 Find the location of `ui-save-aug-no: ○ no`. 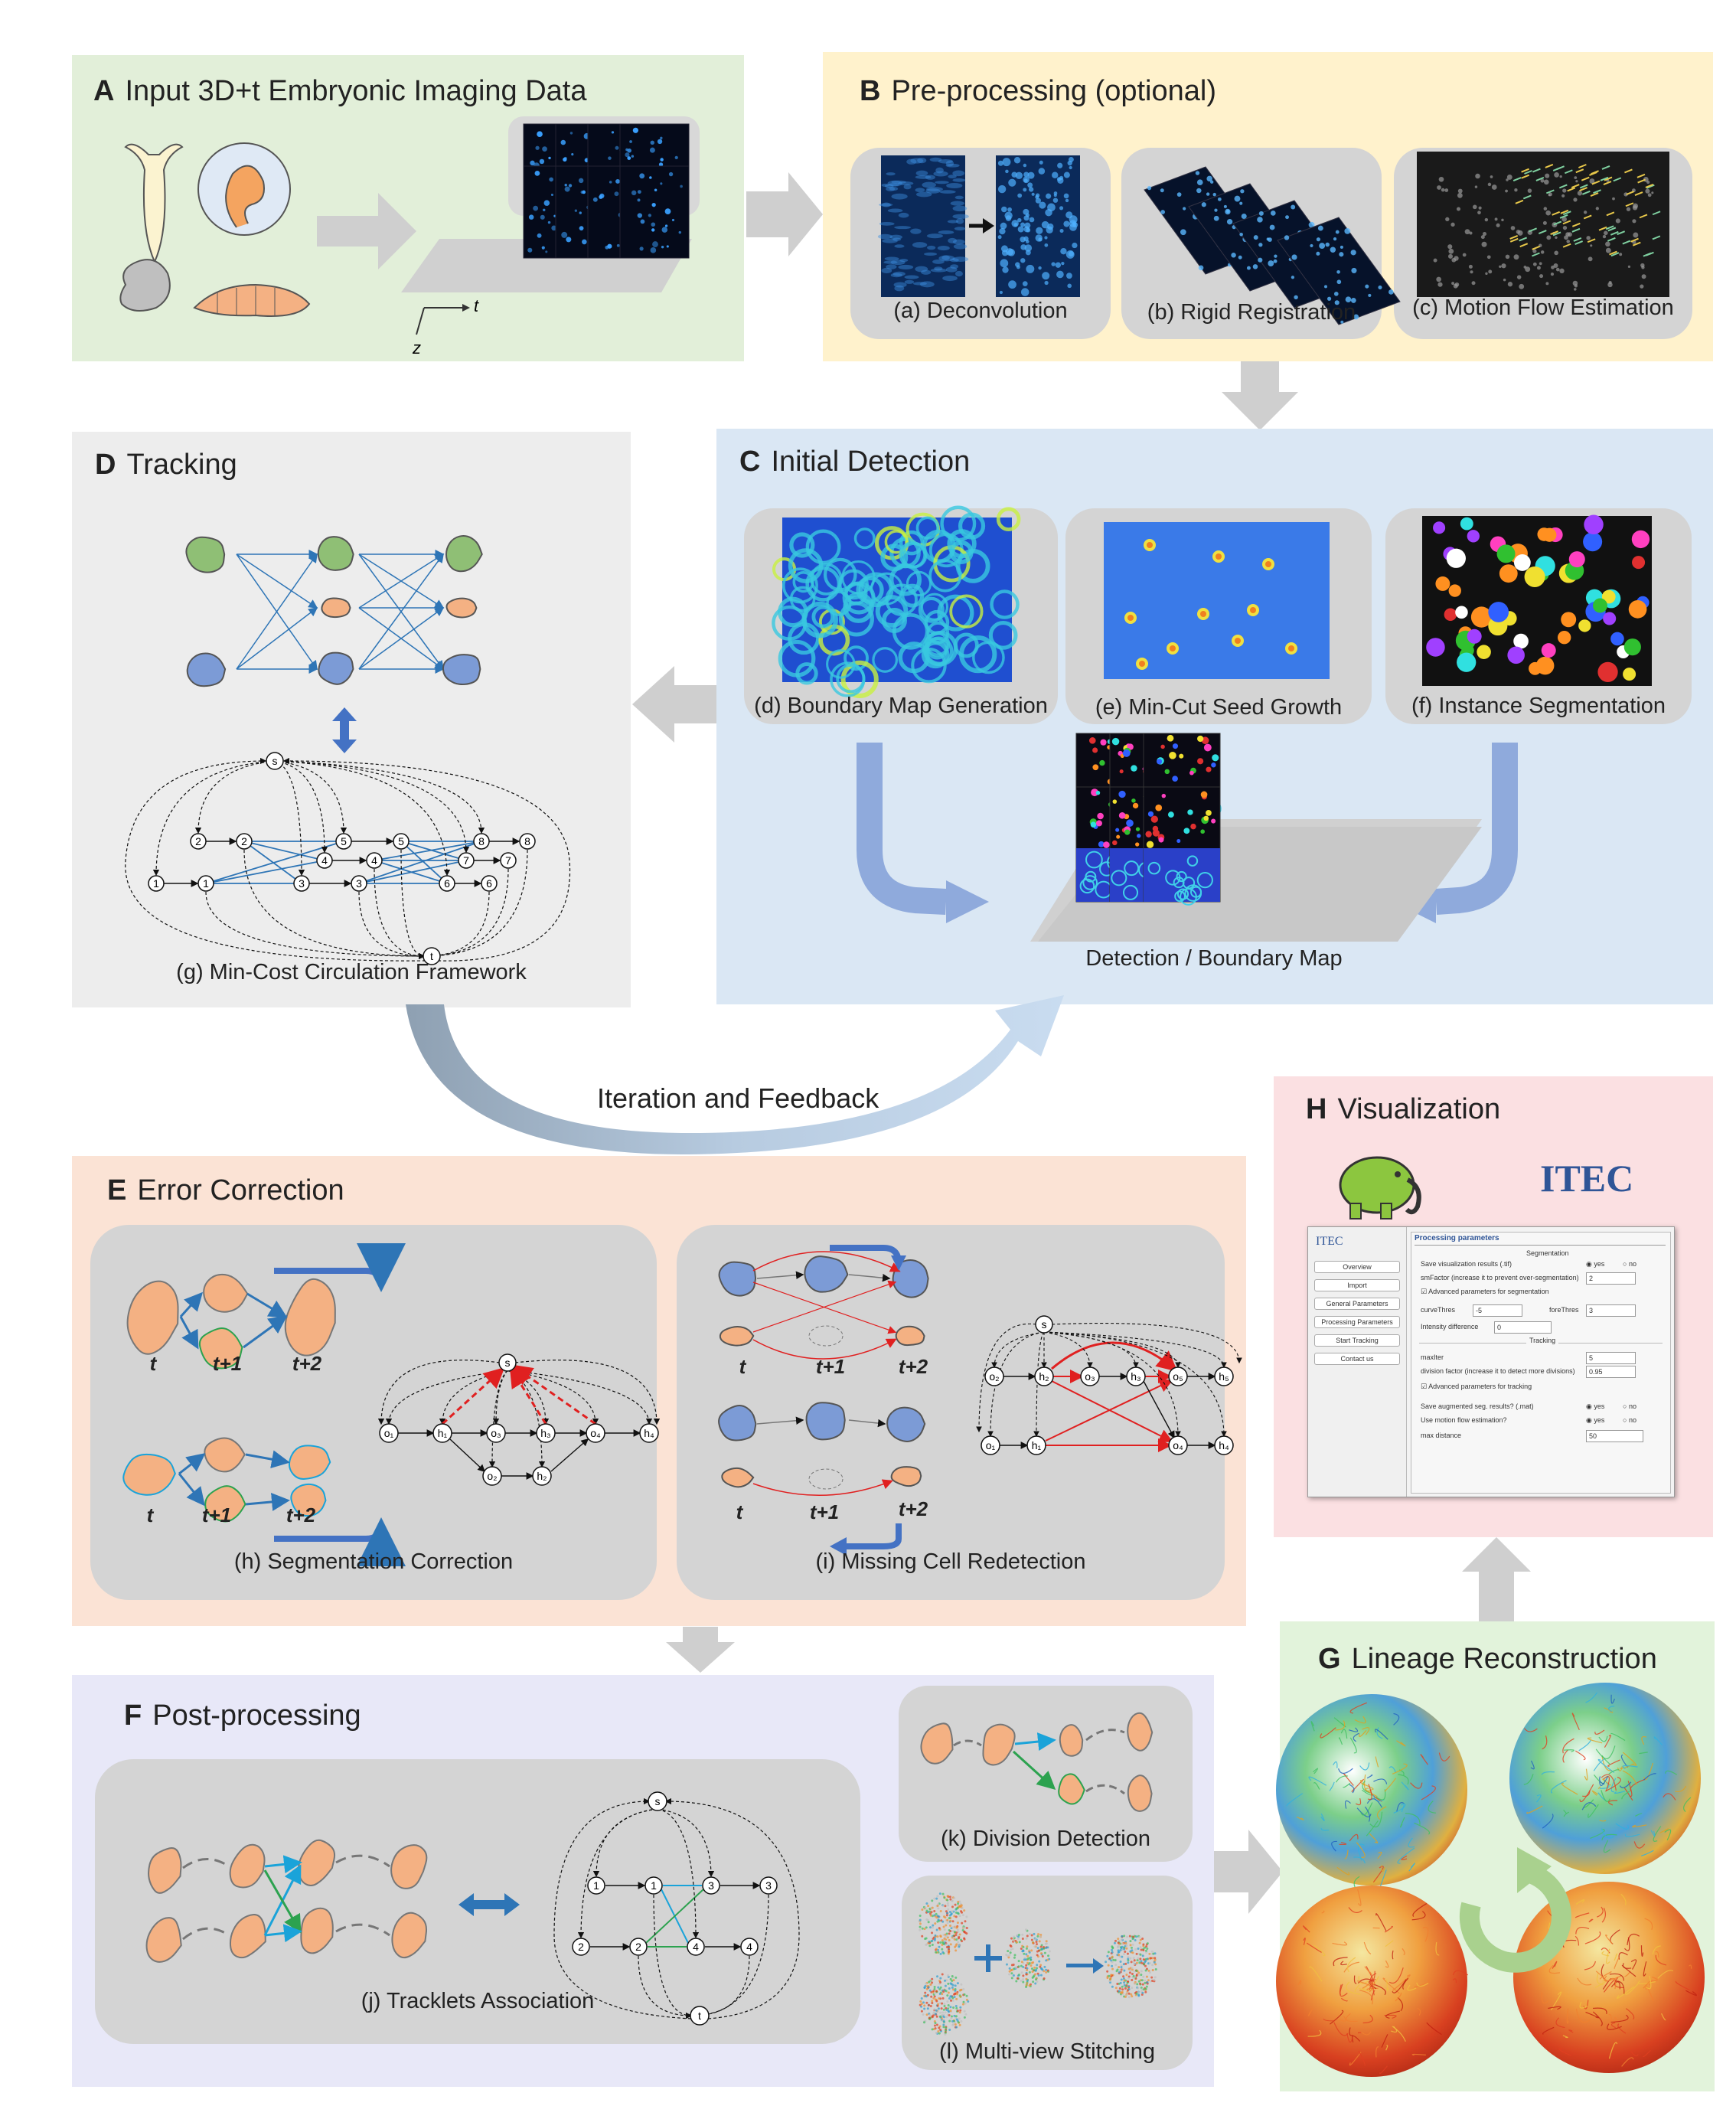

ui-save-aug-no: ○ no is located at coordinates (1629, 1406).